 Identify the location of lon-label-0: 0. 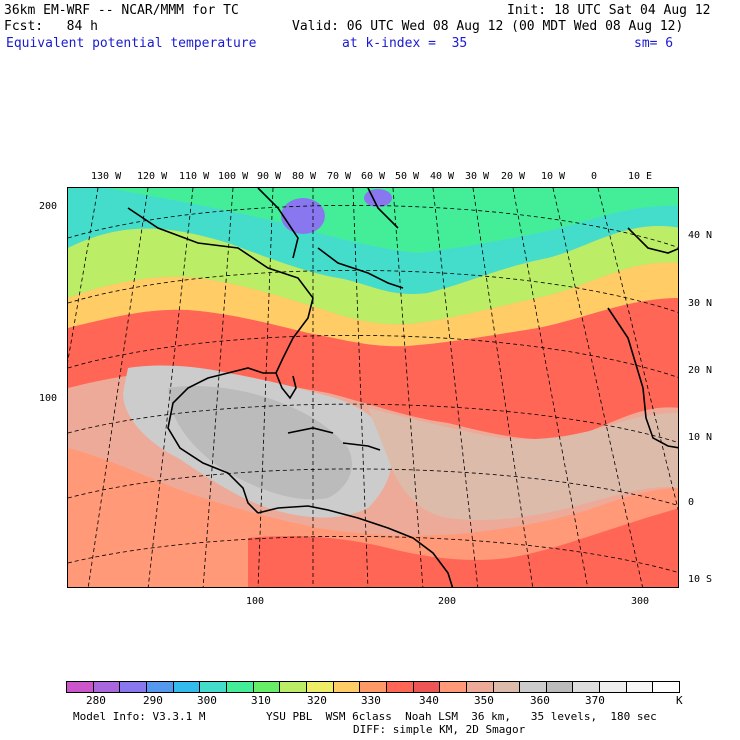
(594, 176).